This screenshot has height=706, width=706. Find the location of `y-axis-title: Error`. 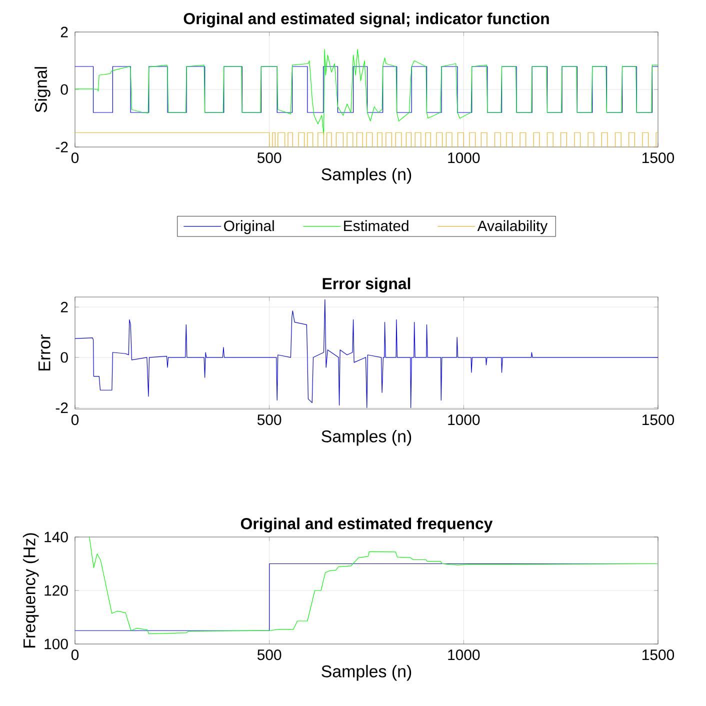

y-axis-title: Error is located at coordinates (44, 352).